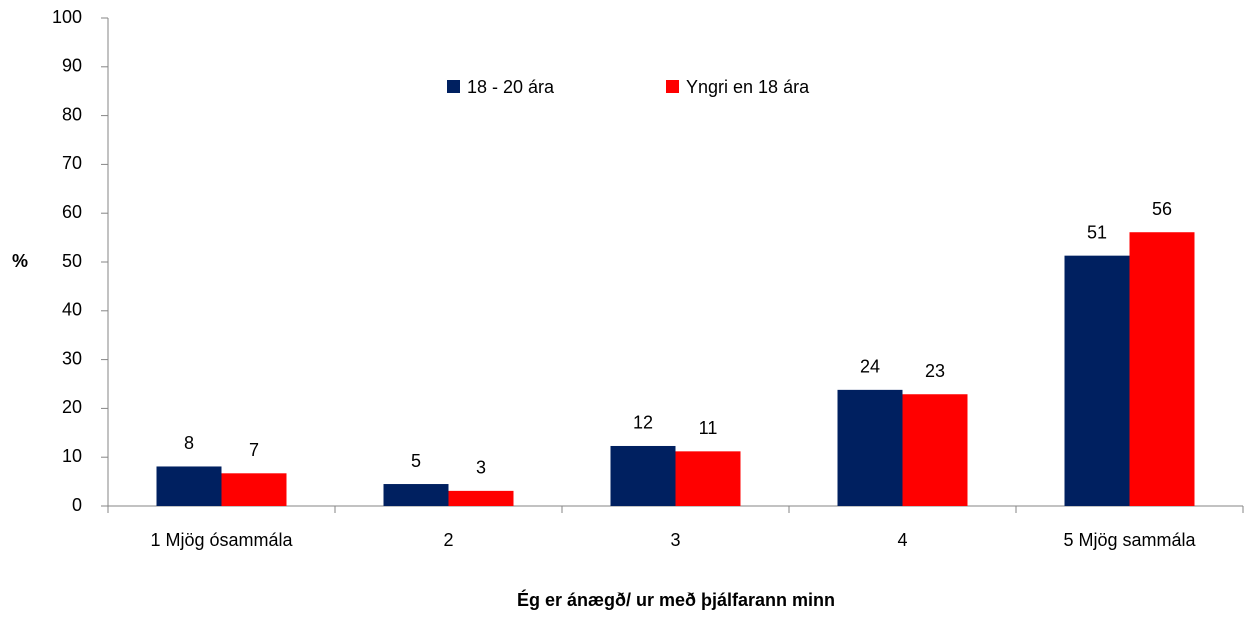 The image size is (1248, 619). I want to click on y-tick-label: 10, so click(72, 456).